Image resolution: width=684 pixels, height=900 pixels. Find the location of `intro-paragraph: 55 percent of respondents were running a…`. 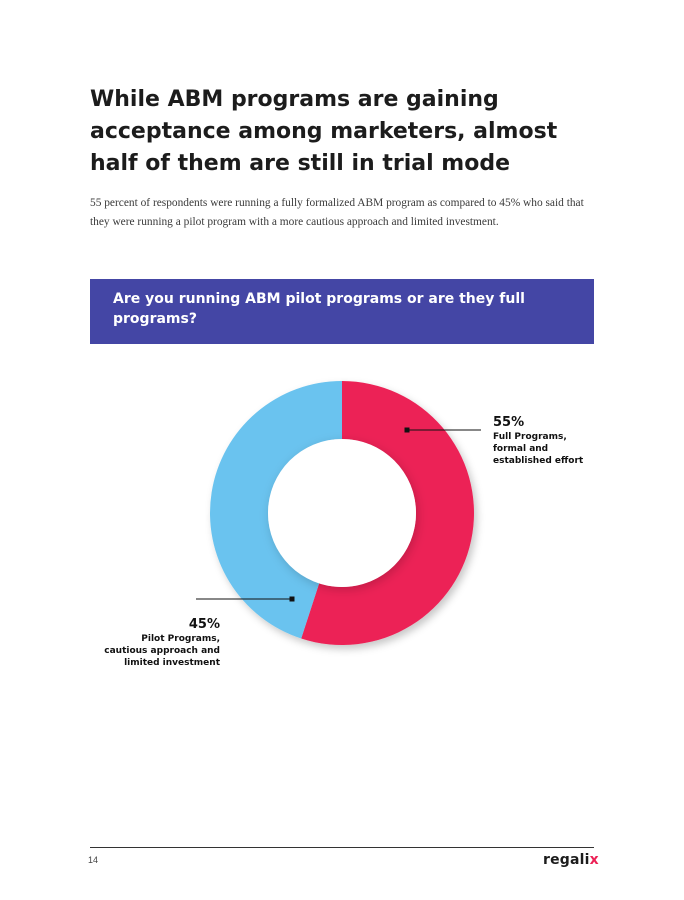

intro-paragraph: 55 percent of respondents were running a… is located at coordinates (337, 212).